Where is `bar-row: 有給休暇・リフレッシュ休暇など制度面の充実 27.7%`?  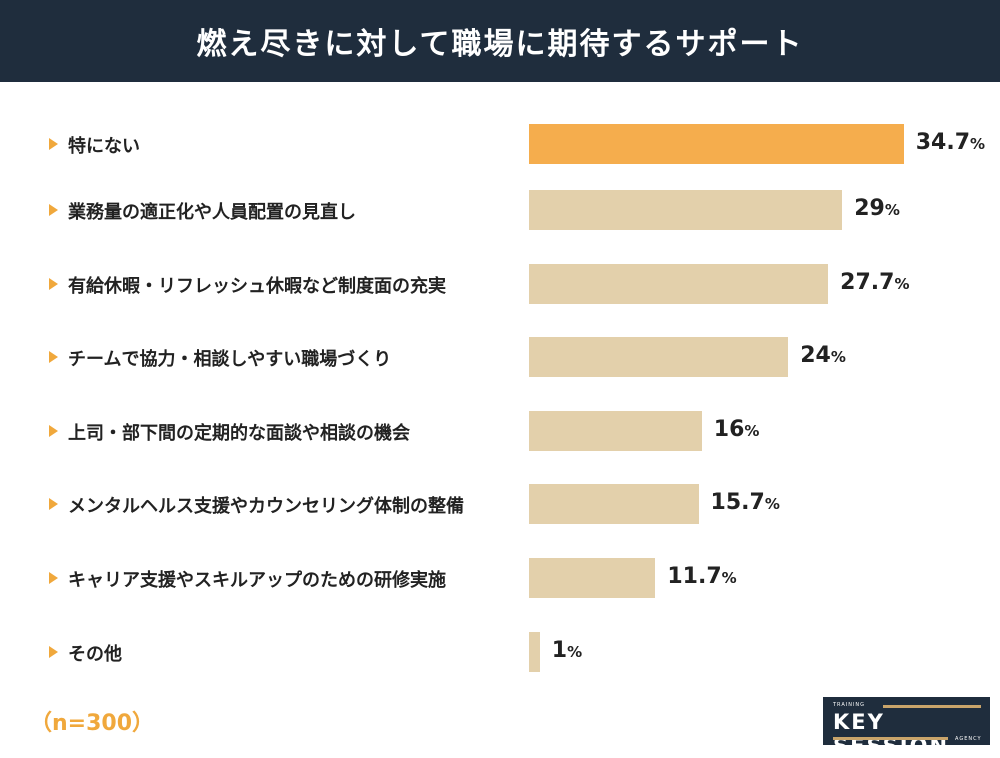
bar-row: 有給休暇・リフレッシュ休暇など制度面の充実 27.7% is located at coordinates (500, 284).